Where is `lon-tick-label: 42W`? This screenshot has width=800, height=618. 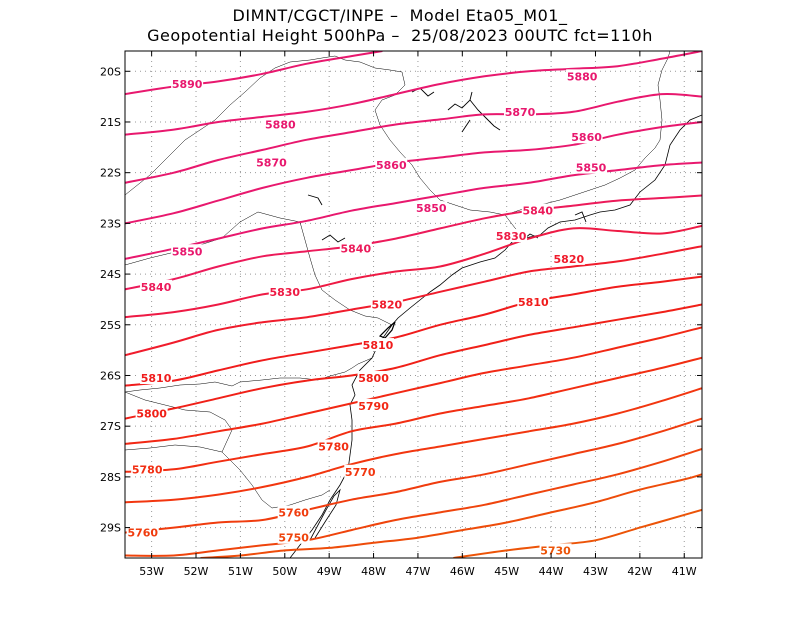 lon-tick-label: 42W is located at coordinates (639, 571).